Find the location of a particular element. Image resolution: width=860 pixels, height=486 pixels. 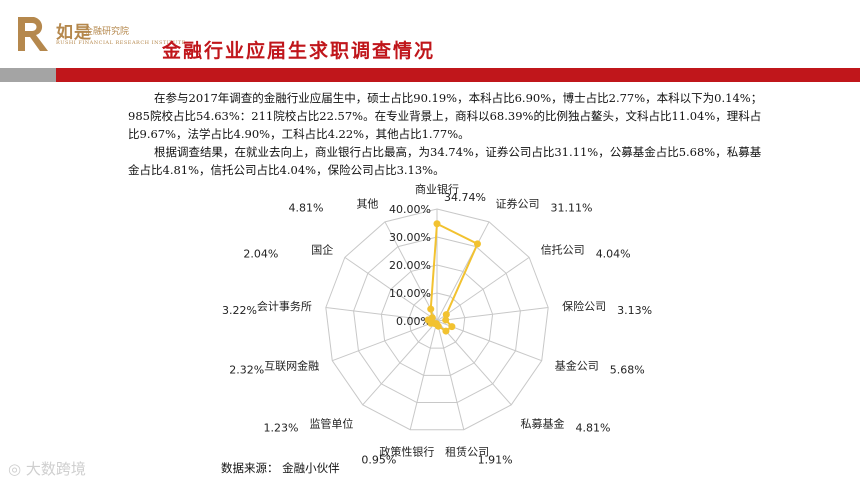

data-value-label: 1.23% is located at coordinates (280, 427).